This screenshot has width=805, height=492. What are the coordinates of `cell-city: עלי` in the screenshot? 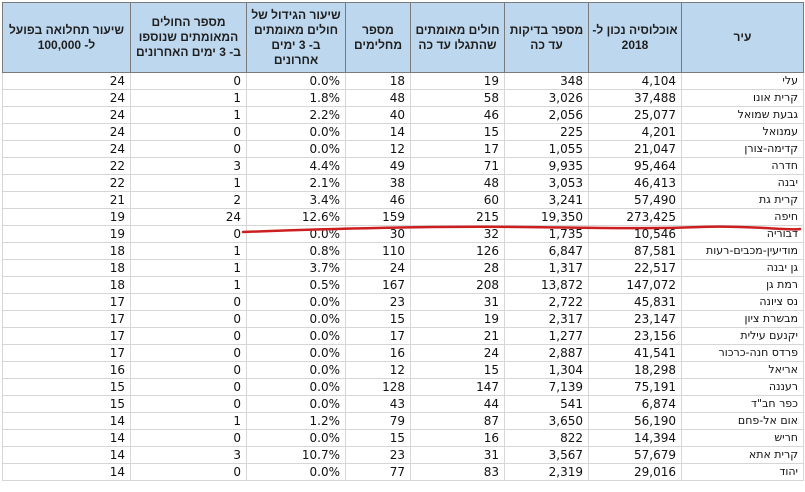 It's located at (742, 81).